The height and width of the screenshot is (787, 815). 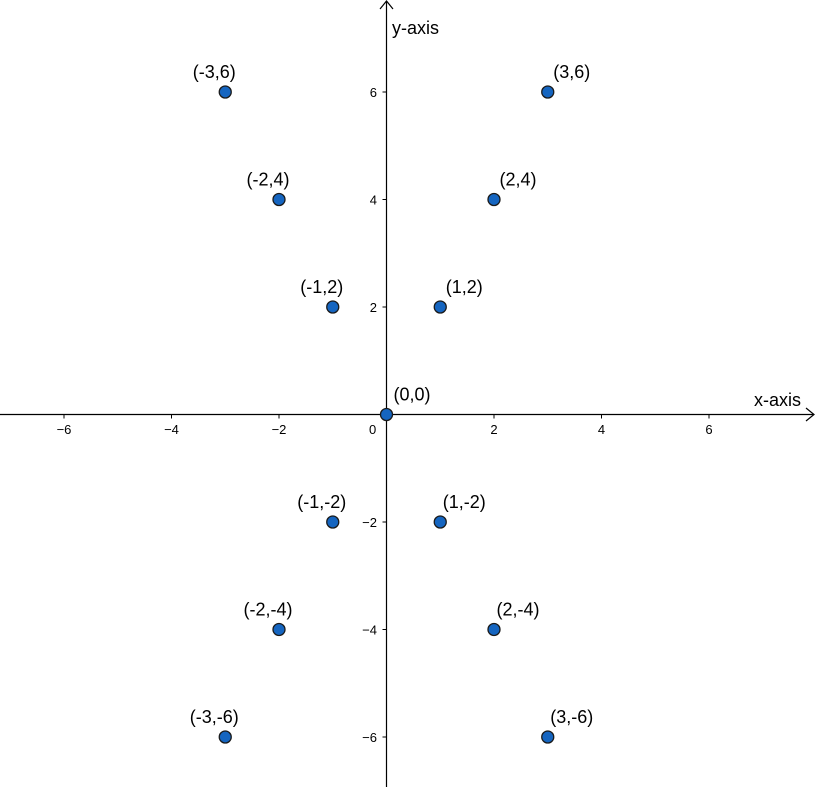 What do you see at coordinates (810, 414) in the screenshot?
I see `x-axis-arrow` at bounding box center [810, 414].